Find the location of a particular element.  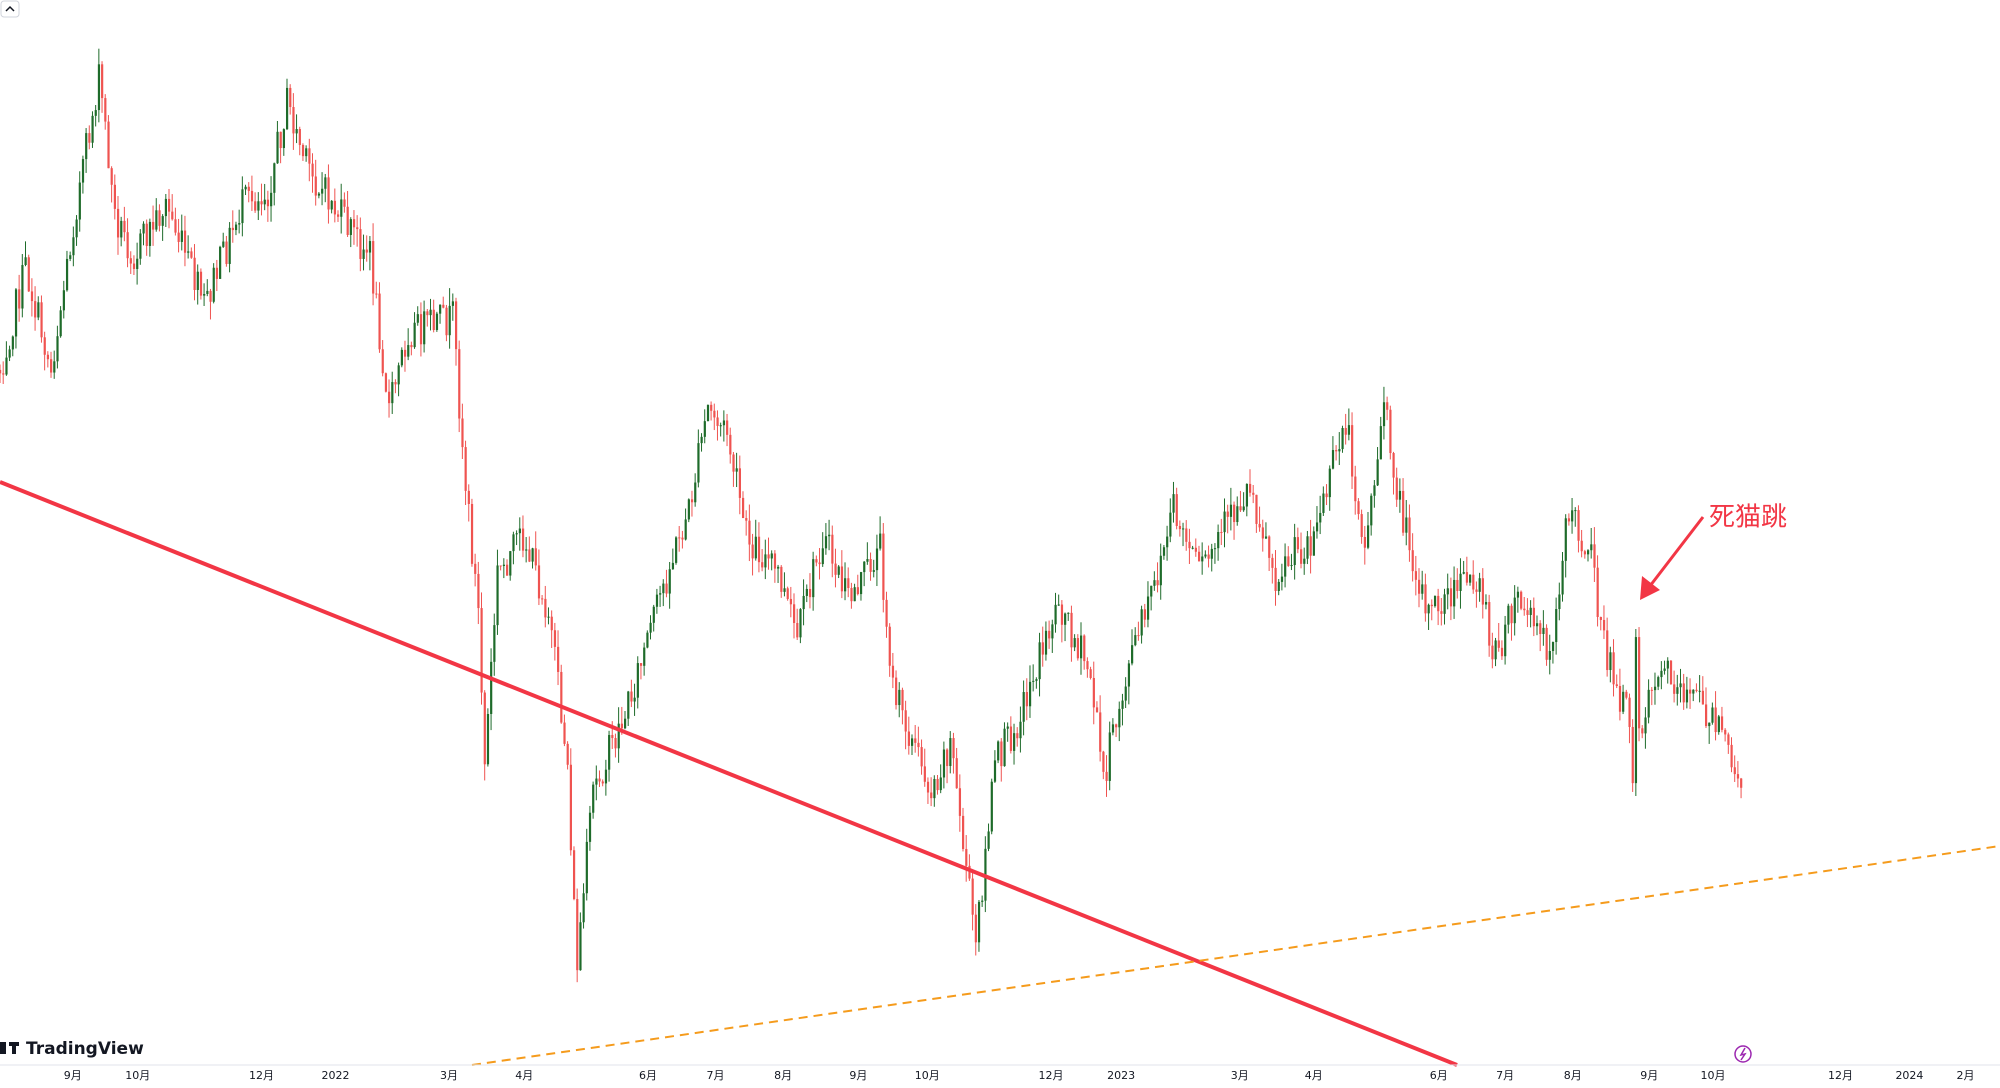

collapse-button is located at coordinates (10, 9).